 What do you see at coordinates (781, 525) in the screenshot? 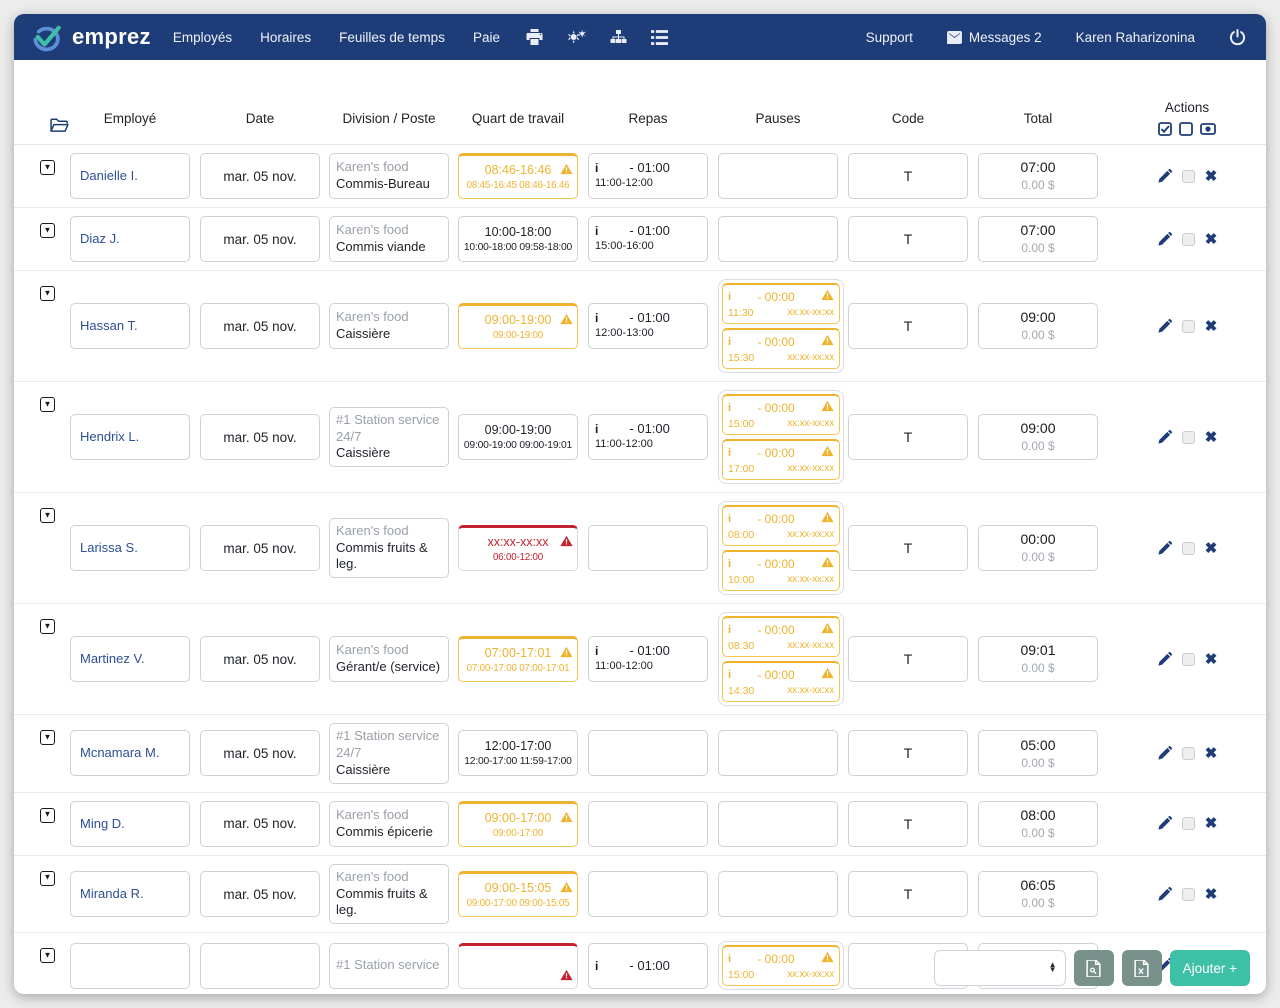
I see `pause-field: i - 00:00 08:00 xx:xx-xx:xx` at bounding box center [781, 525].